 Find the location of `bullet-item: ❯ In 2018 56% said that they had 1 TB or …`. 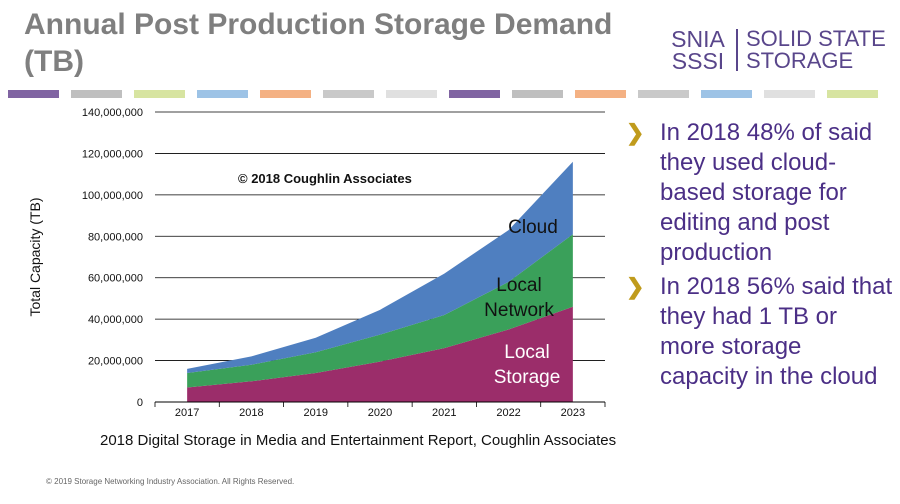

bullet-item: ❯ In 2018 56% said that they had 1 TB or … is located at coordinates (760, 332).